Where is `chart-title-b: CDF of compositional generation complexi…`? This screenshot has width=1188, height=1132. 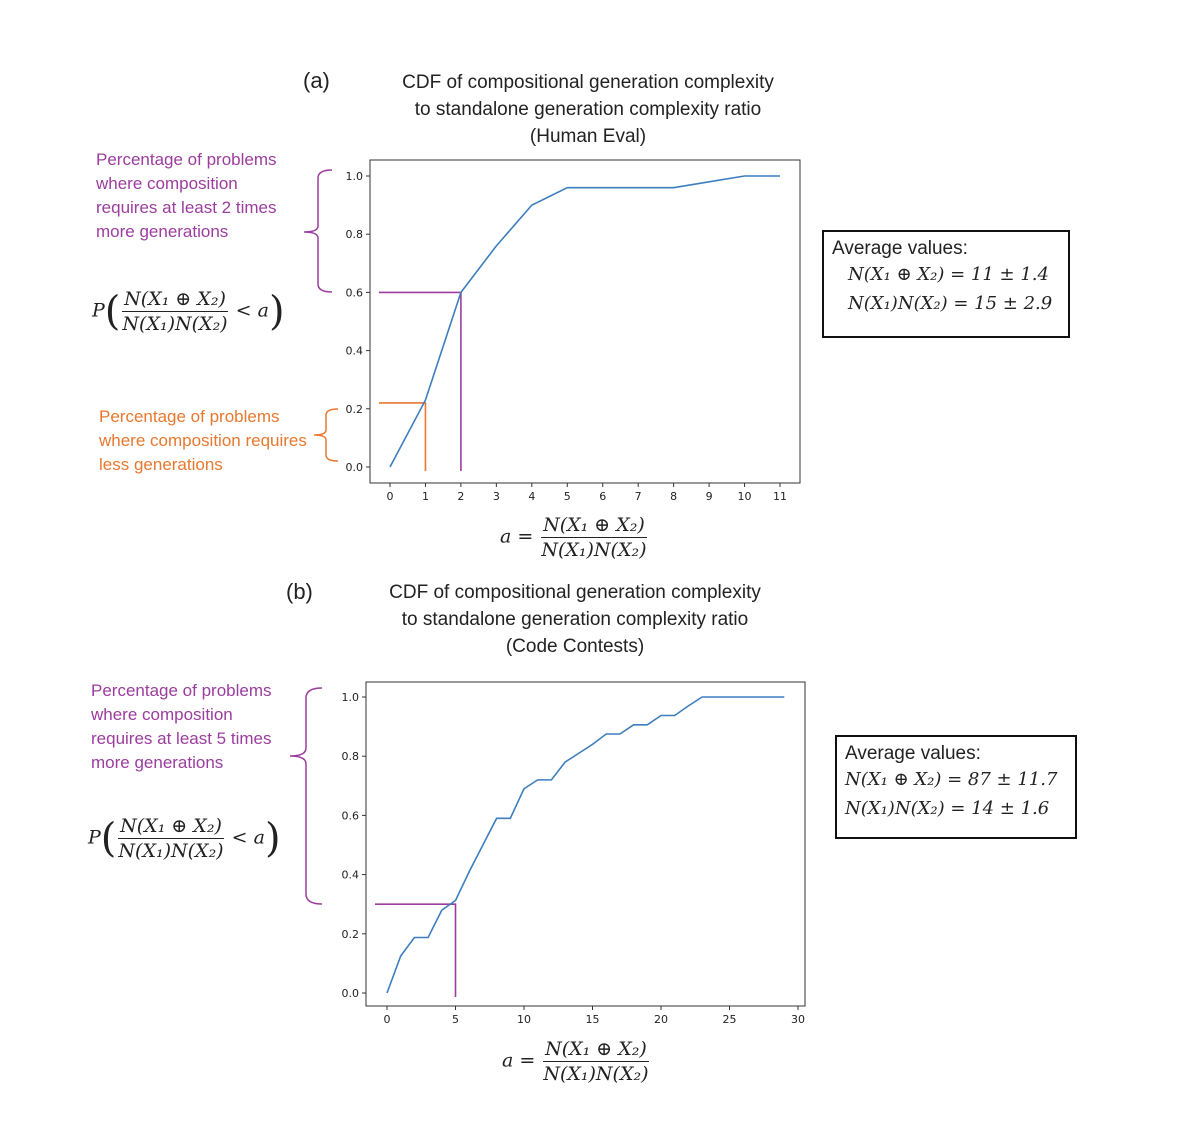 chart-title-b: CDF of compositional generation complexi… is located at coordinates (575, 619).